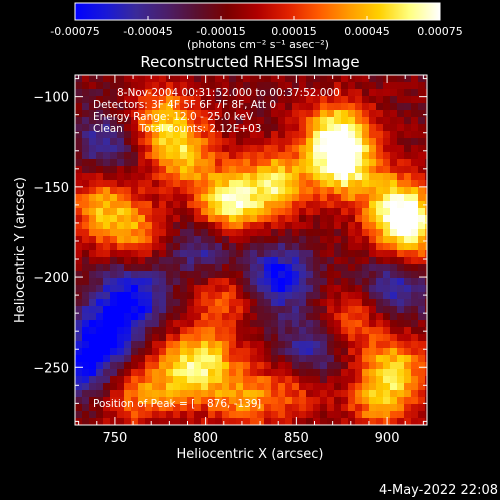 This screenshot has width=500, height=500. What do you see at coordinates (296, 438) in the screenshot?
I see `x-tick-label: 850` at bounding box center [296, 438].